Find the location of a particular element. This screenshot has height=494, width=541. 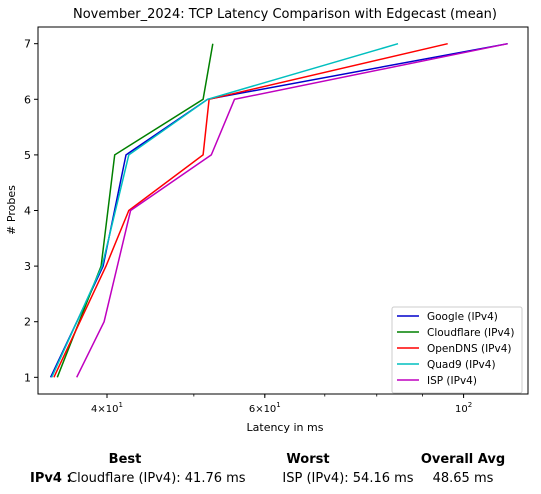

x-tick-label: 4×10¹ is located at coordinates (107, 408).